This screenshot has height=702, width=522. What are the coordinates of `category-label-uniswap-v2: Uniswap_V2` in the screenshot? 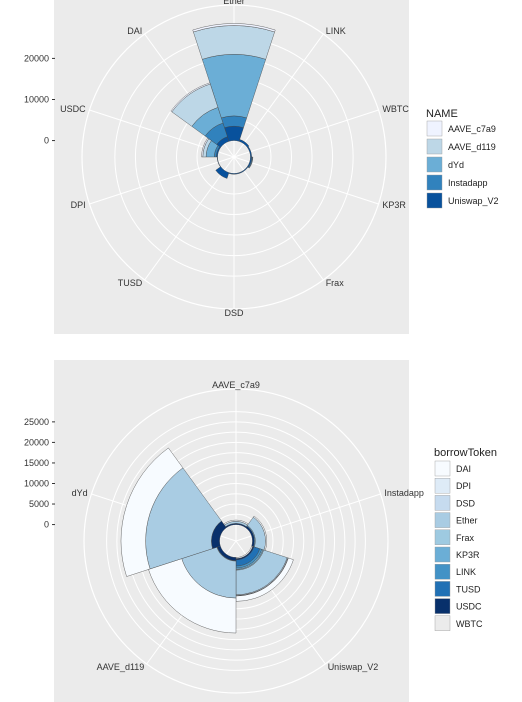 It's located at (353, 667).